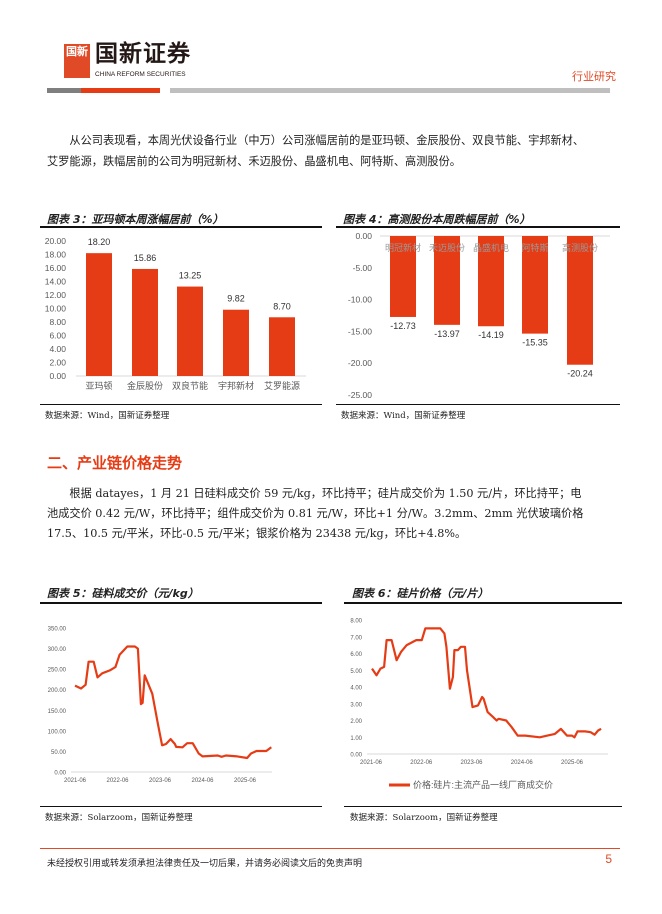 The image size is (662, 914). What do you see at coordinates (330, 848) in the screenshot?
I see `footer-divider` at bounding box center [330, 848].